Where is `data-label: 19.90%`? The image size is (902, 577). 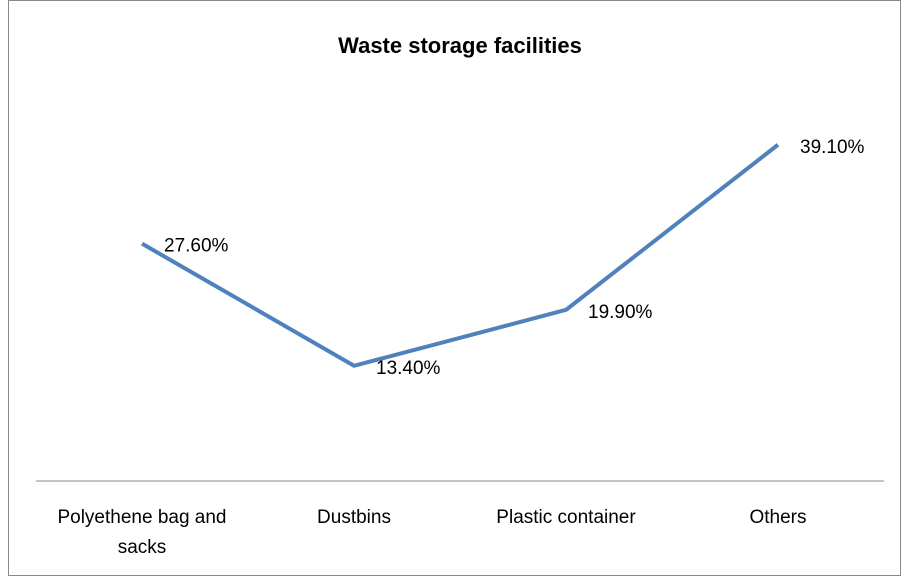
data-label: 19.90% is located at coordinates (620, 312).